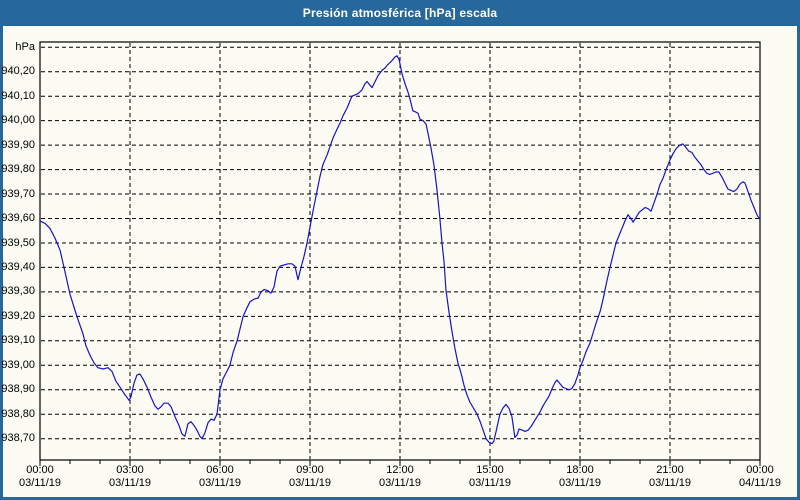 The height and width of the screenshot is (500, 800). What do you see at coordinates (18, 266) in the screenshot?
I see `y-axis-tick-label: 939,40` at bounding box center [18, 266].